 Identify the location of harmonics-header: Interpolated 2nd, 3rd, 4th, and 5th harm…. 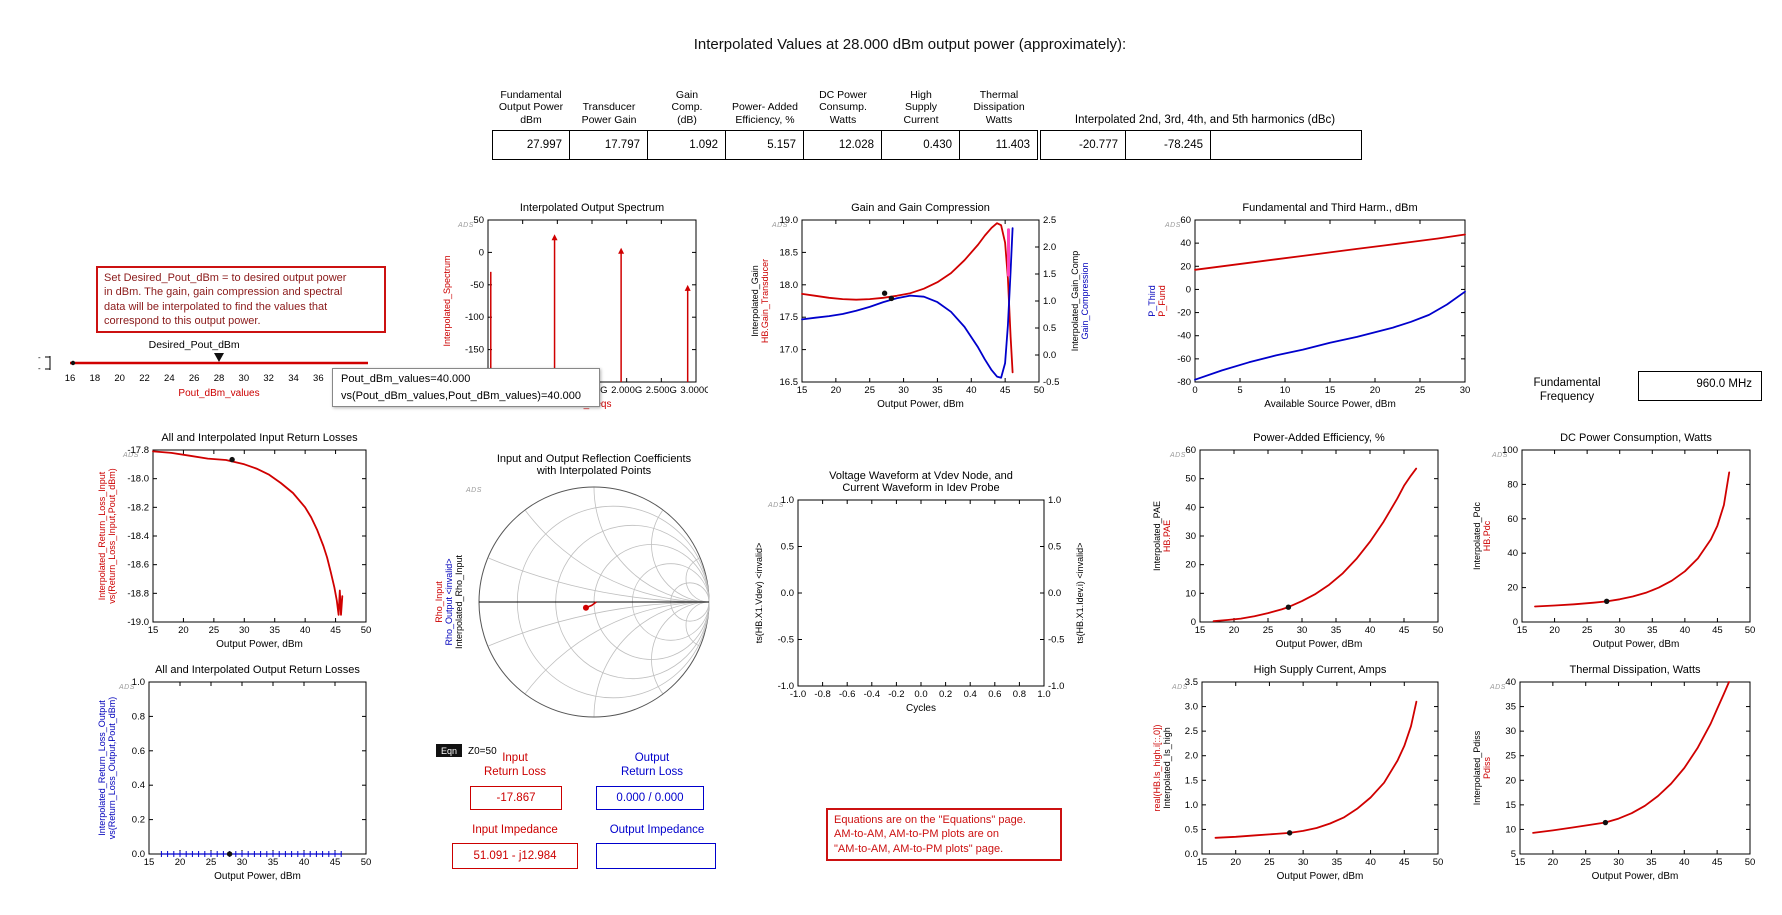
(1205, 120).